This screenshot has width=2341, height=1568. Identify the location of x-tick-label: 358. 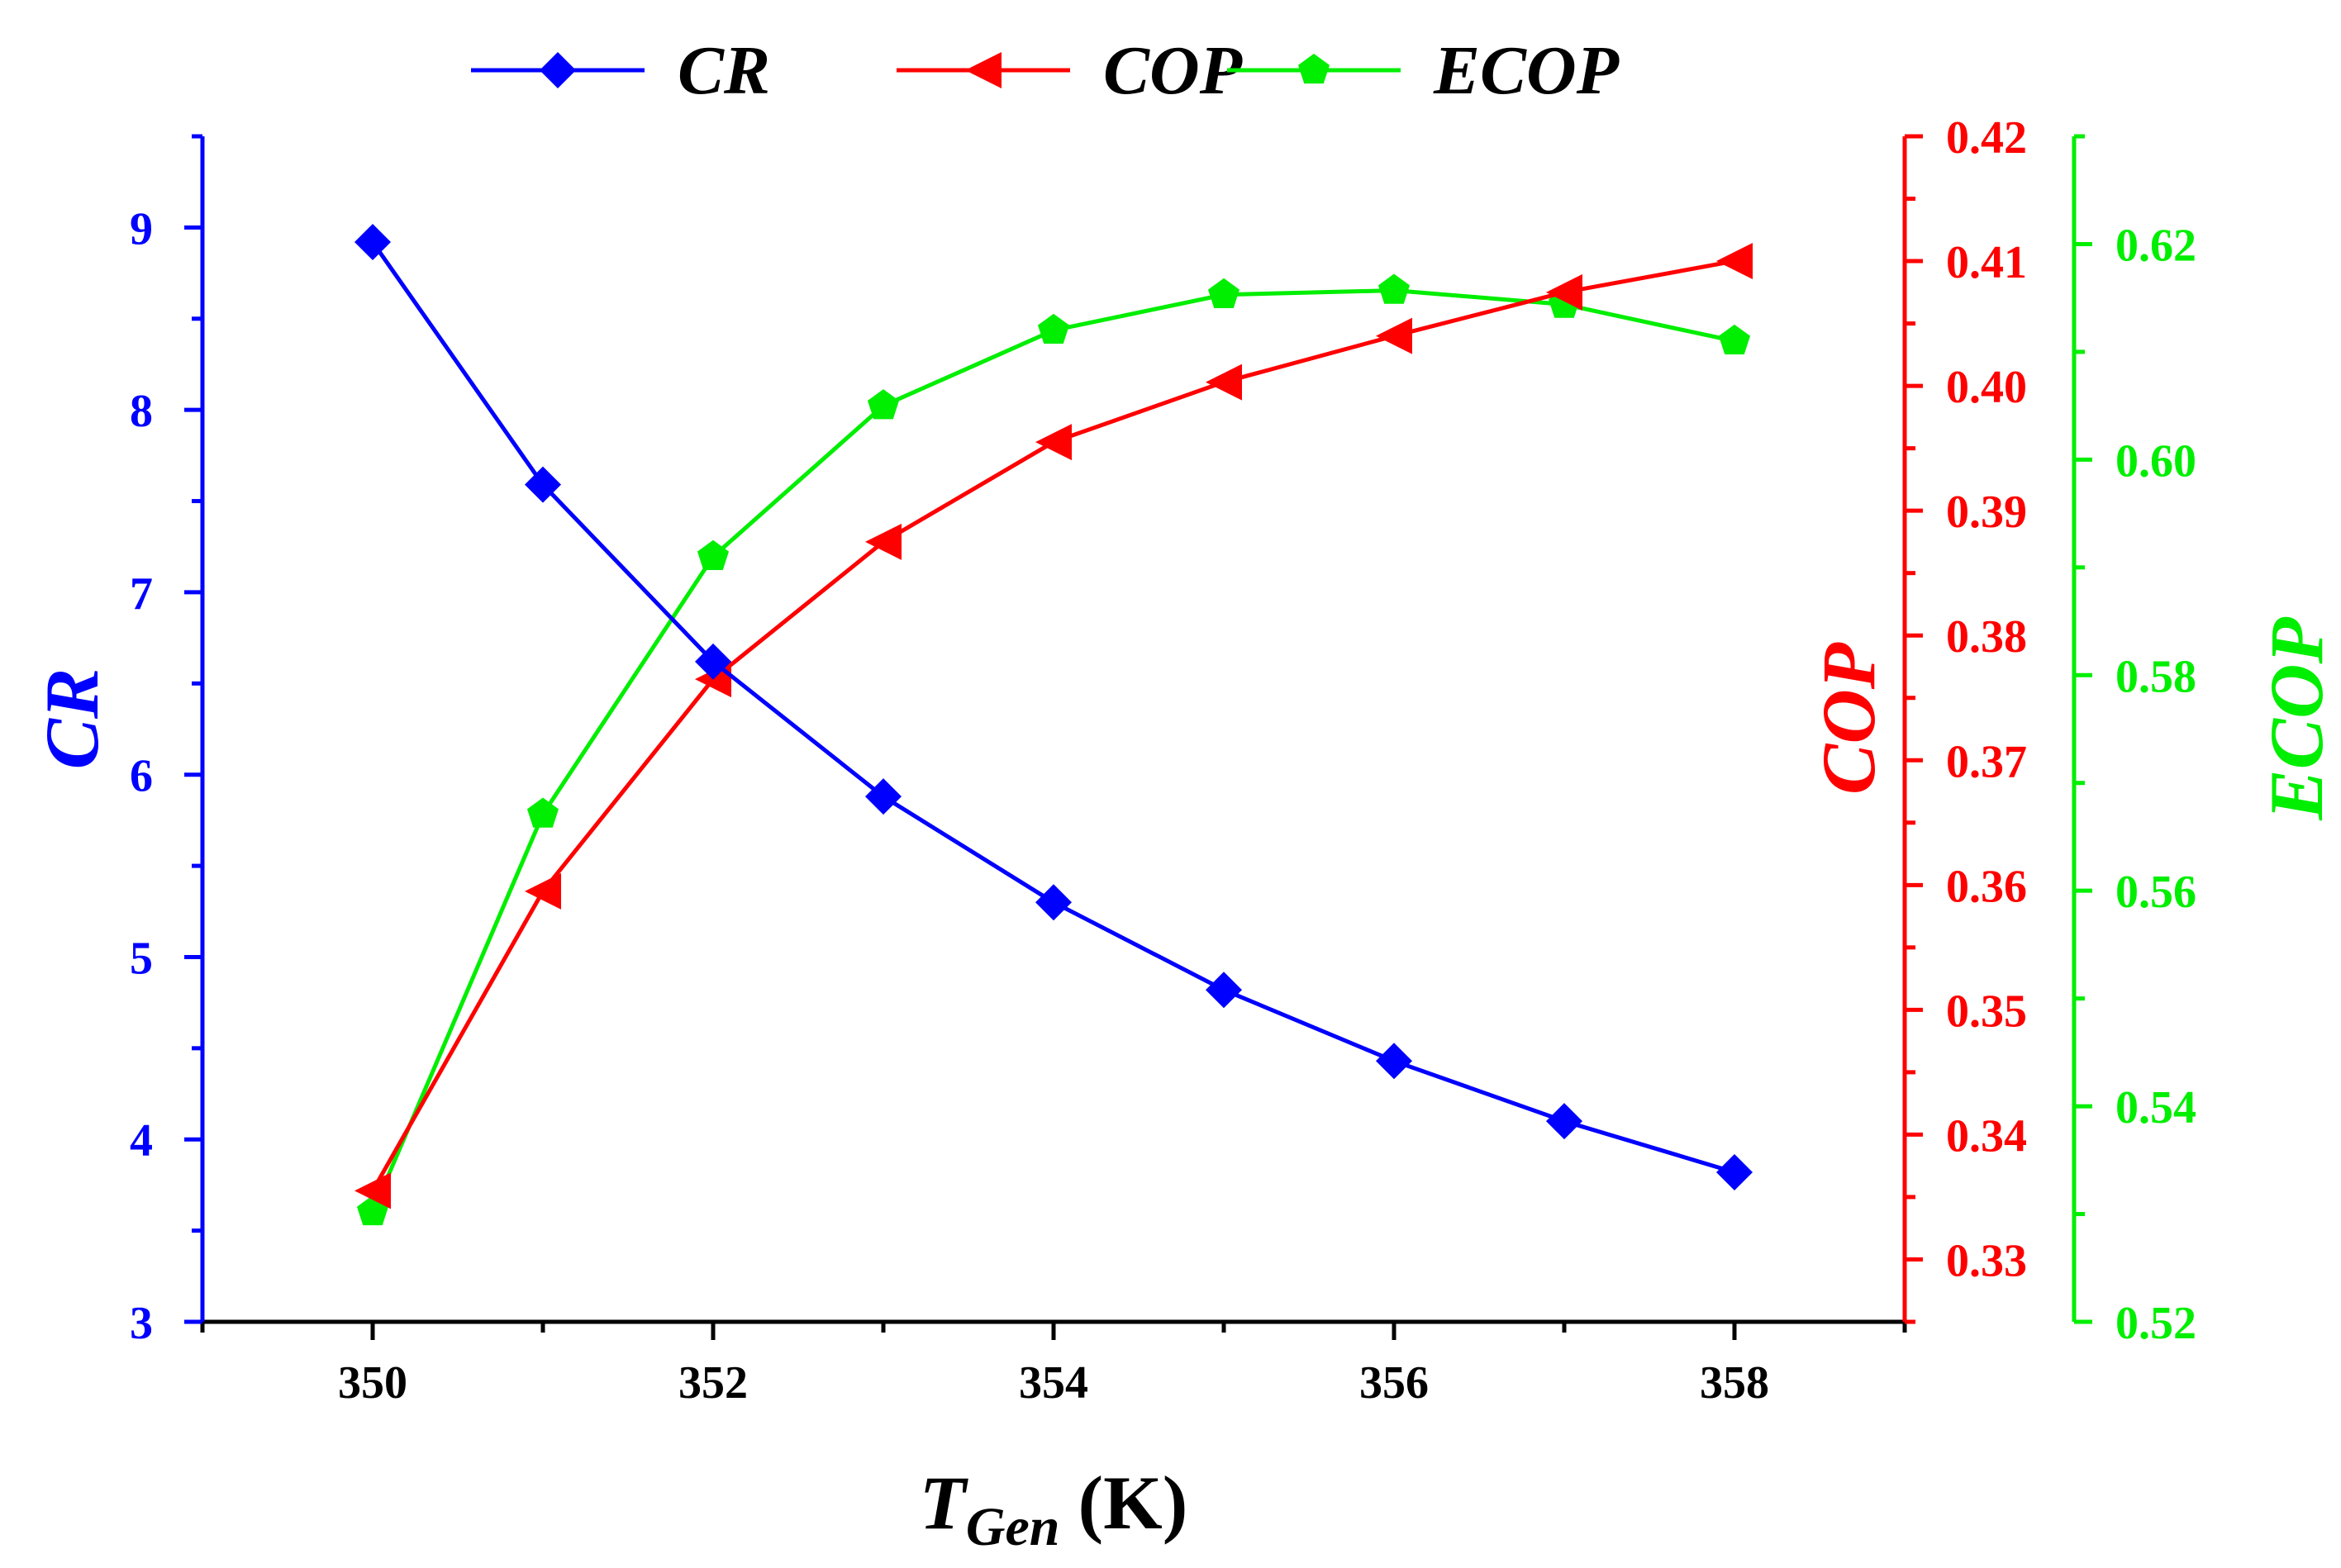
(1734, 1383).